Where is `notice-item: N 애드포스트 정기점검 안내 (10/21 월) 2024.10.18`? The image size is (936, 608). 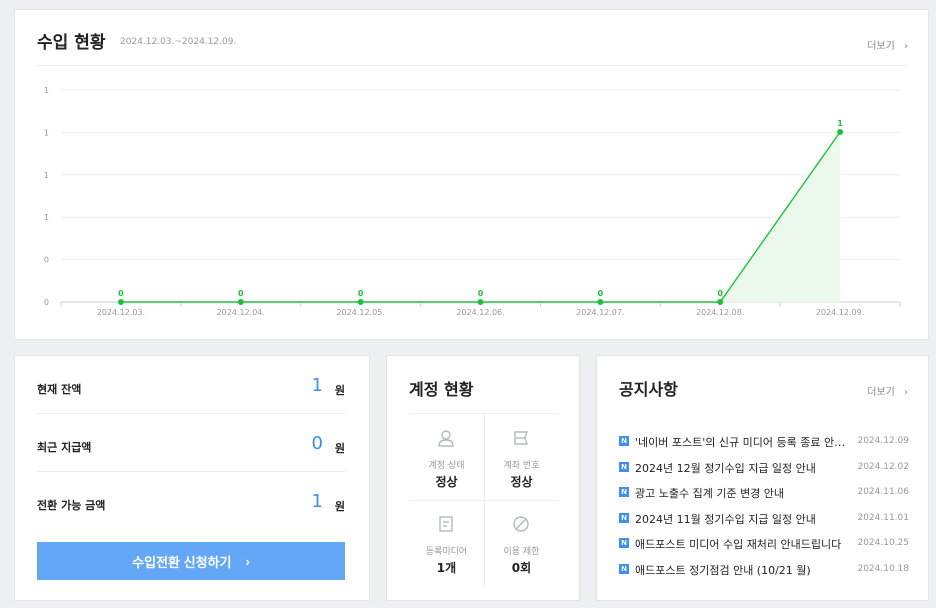 notice-item: N 애드포스트 정기점검 안내 (10/21 월) 2024.10.18 is located at coordinates (764, 570).